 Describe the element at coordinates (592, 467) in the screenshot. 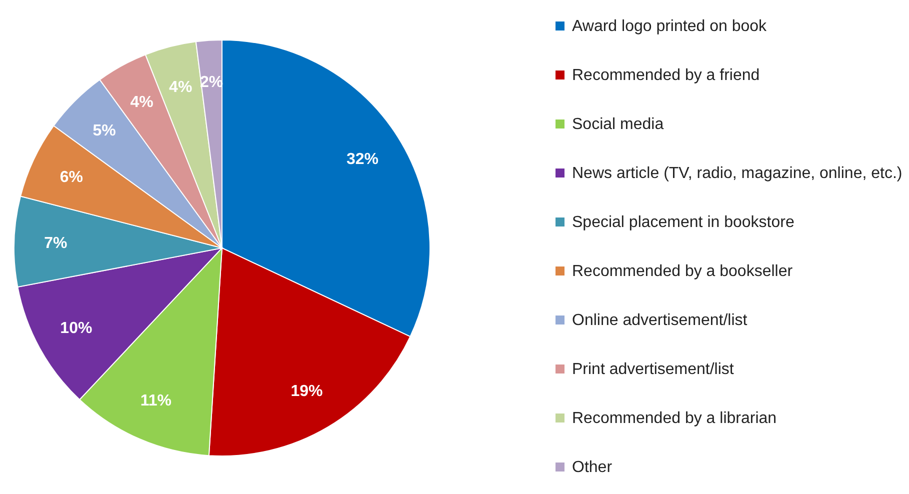

I see `legend-label: Other` at that location.